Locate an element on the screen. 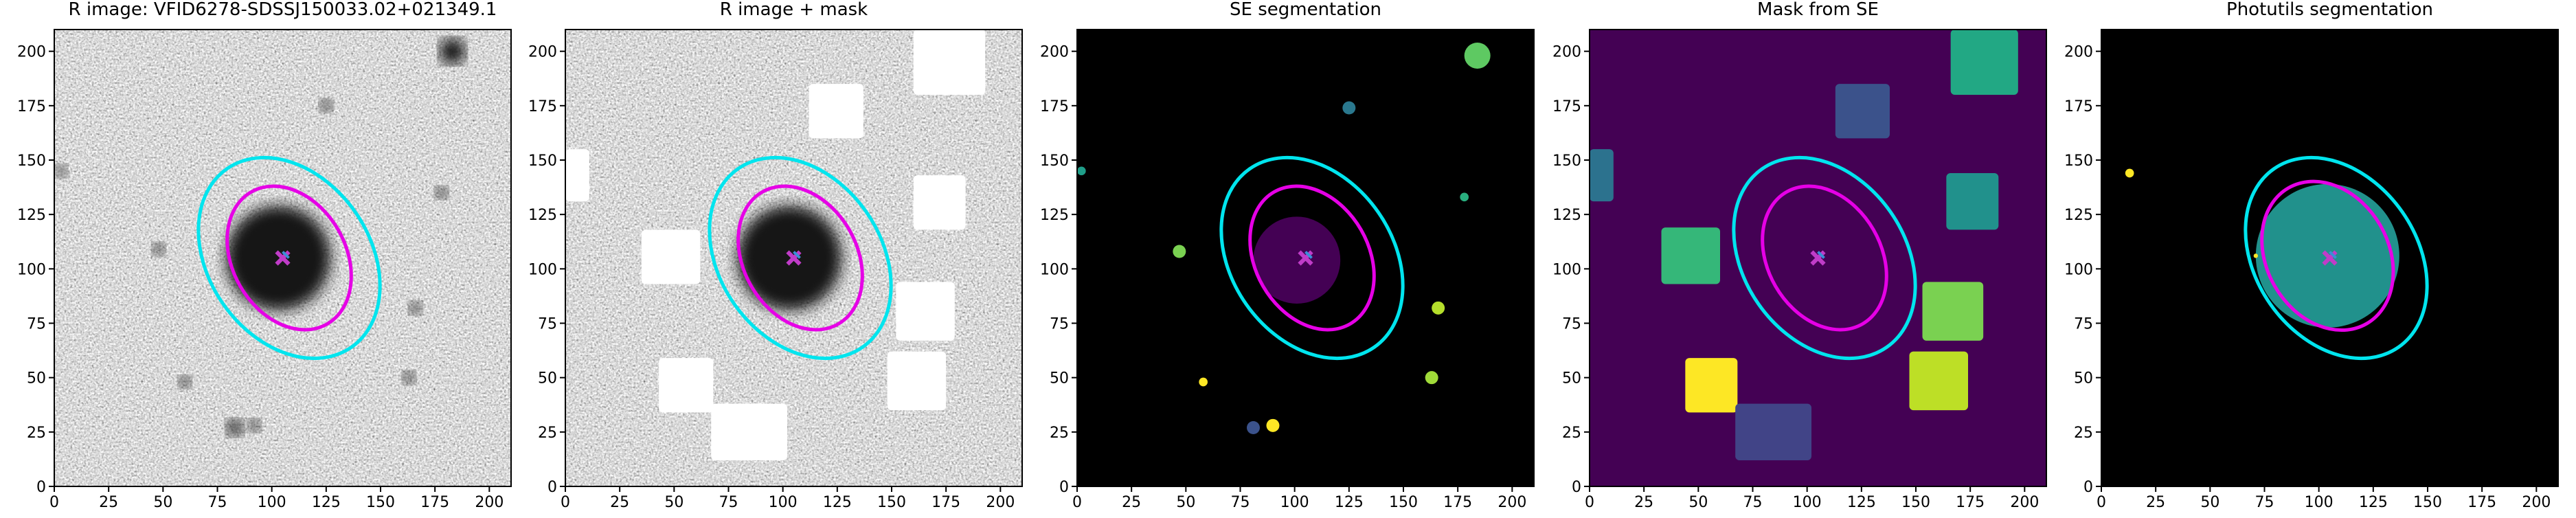 This screenshot has height=518, width=2576. y-tick-label: 0 is located at coordinates (41, 487).